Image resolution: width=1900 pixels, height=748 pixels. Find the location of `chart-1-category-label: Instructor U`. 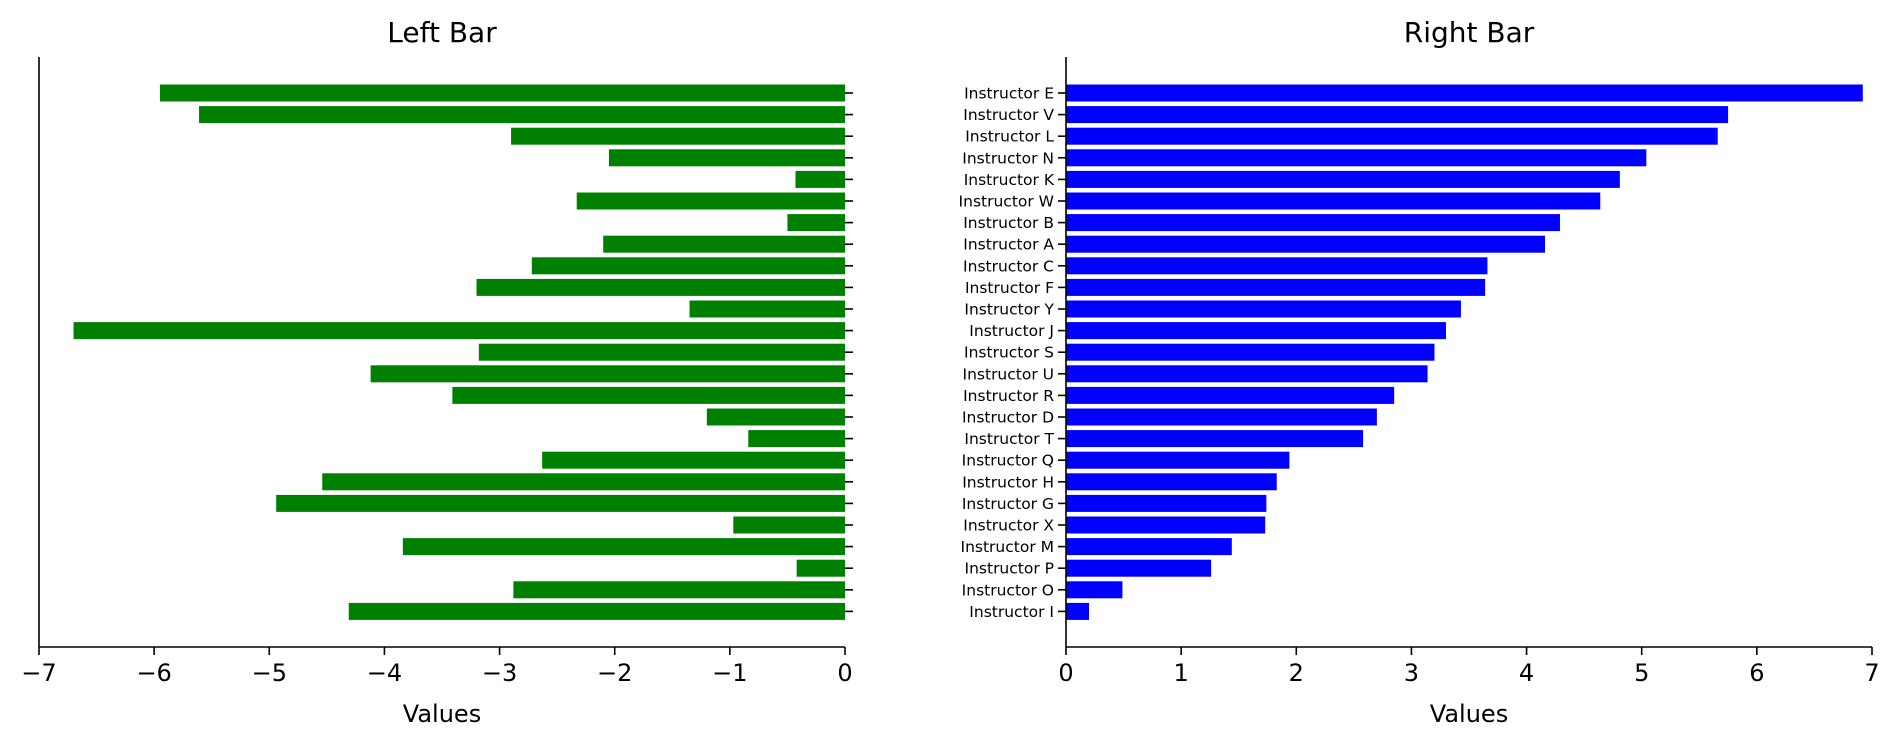

chart-1-category-label: Instructor U is located at coordinates (1008, 374).